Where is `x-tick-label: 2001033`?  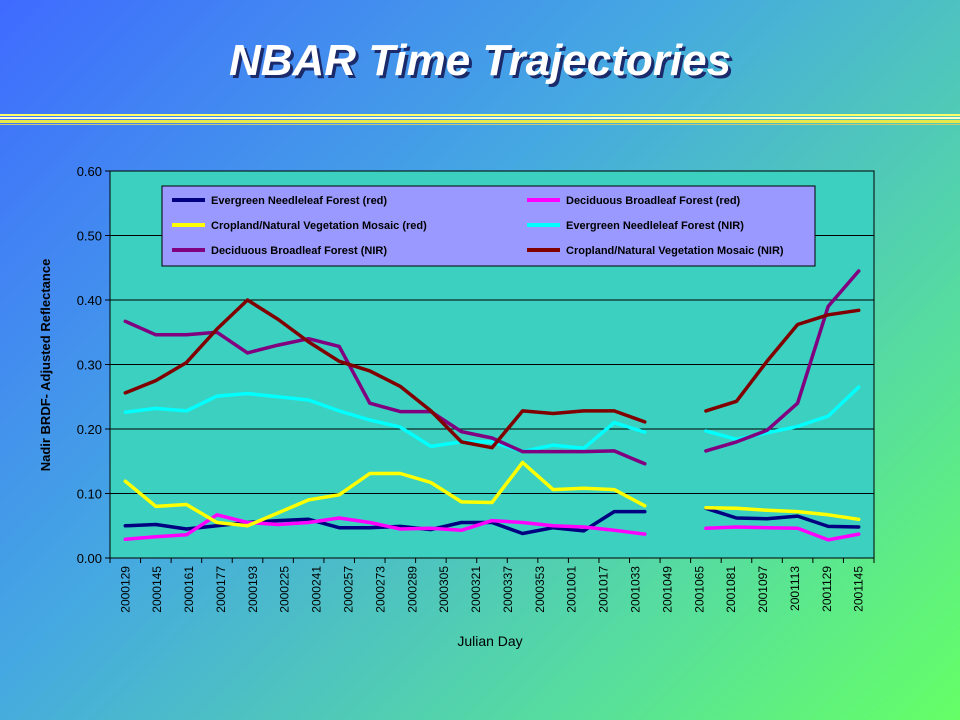 x-tick-label: 2001033 is located at coordinates (635, 589).